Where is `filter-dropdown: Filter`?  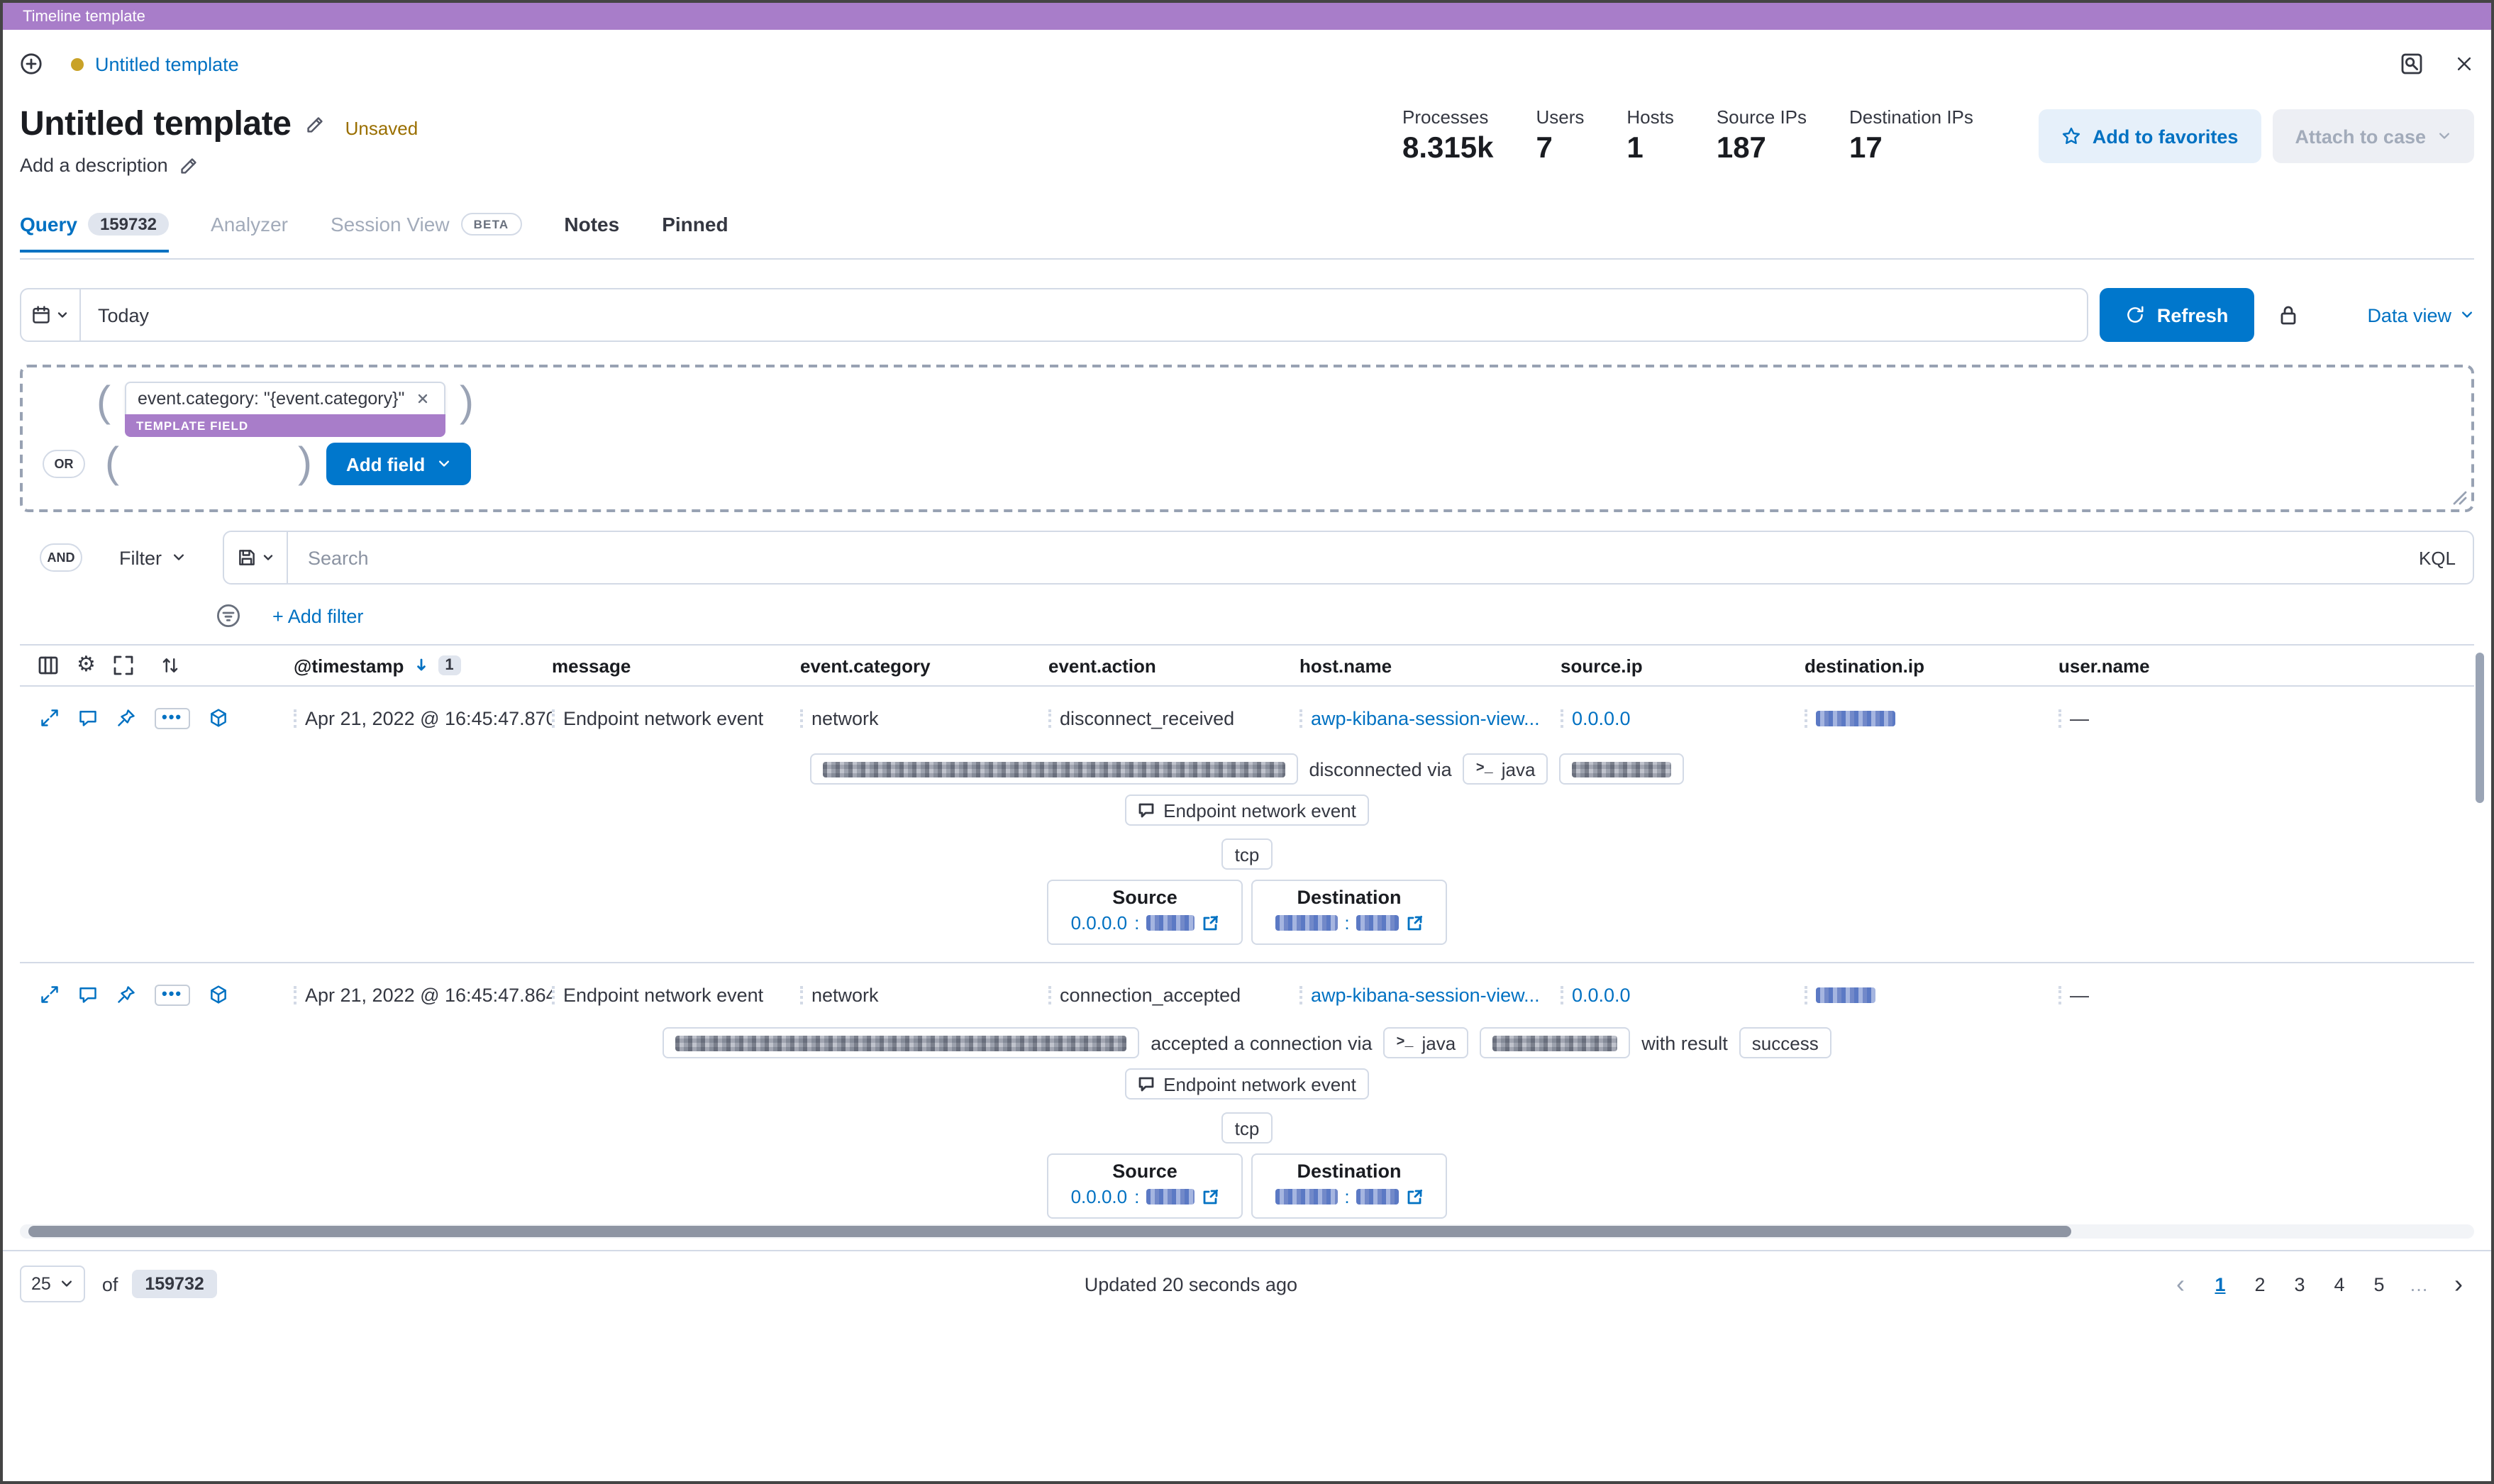 filter-dropdown: Filter is located at coordinates (152, 557).